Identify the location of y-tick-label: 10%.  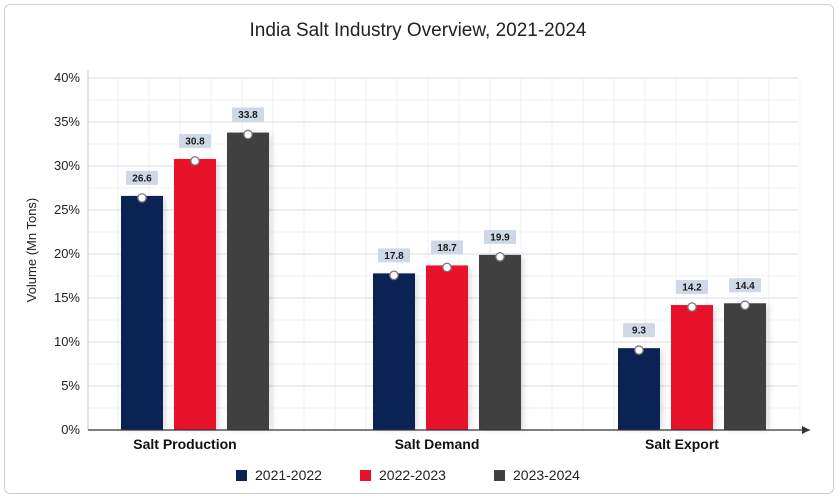
(67, 341).